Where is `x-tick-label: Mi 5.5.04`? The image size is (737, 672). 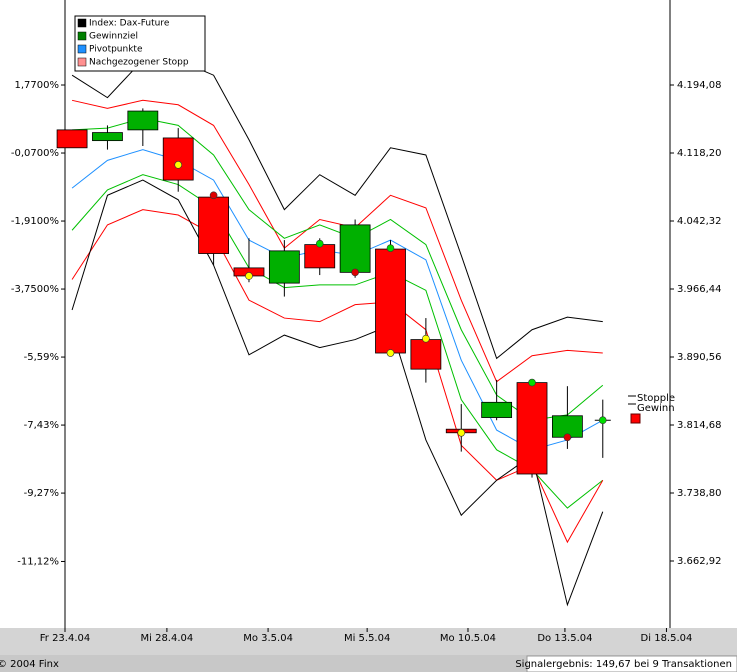 x-tick-label: Mi 5.5.04 is located at coordinates (367, 638).